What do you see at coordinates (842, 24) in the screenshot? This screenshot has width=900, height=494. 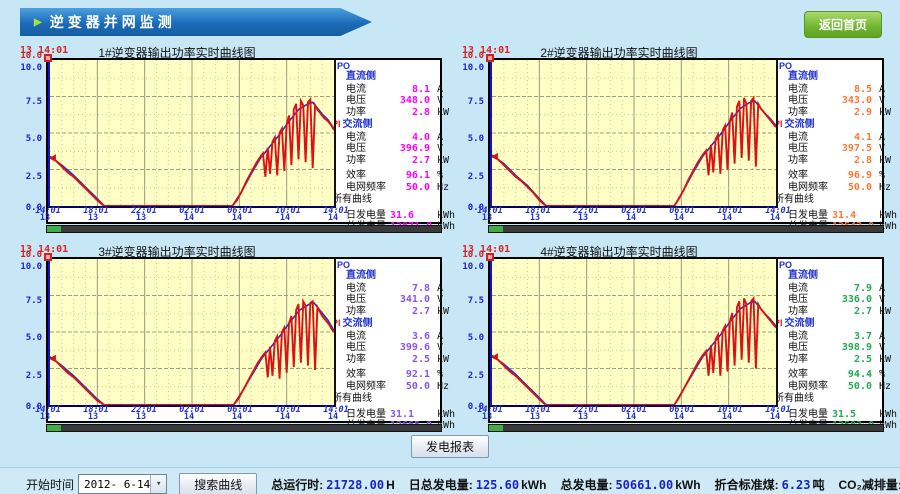 I see `home-button: 返回首页` at bounding box center [842, 24].